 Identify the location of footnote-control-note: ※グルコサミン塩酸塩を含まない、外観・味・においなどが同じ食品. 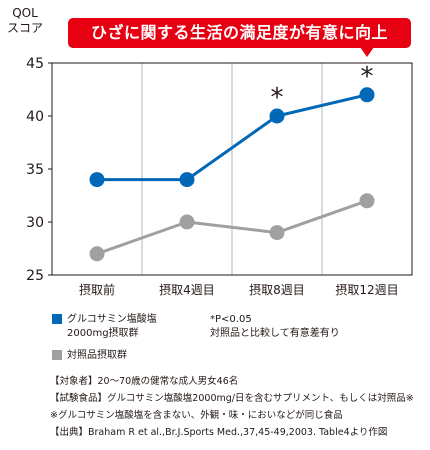
(196, 415).